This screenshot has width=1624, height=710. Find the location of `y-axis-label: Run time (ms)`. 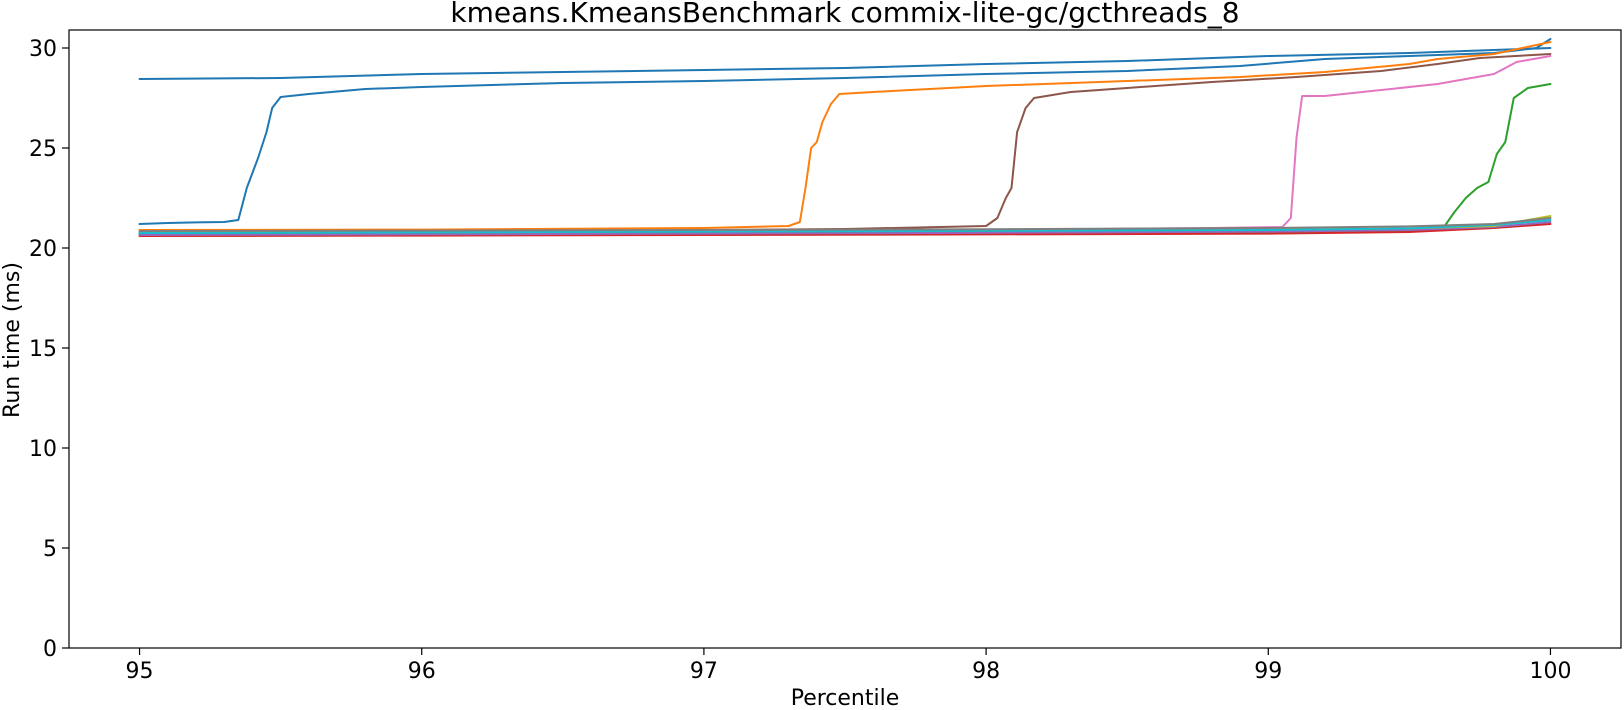

y-axis-label: Run time (ms) is located at coordinates (12, 340).